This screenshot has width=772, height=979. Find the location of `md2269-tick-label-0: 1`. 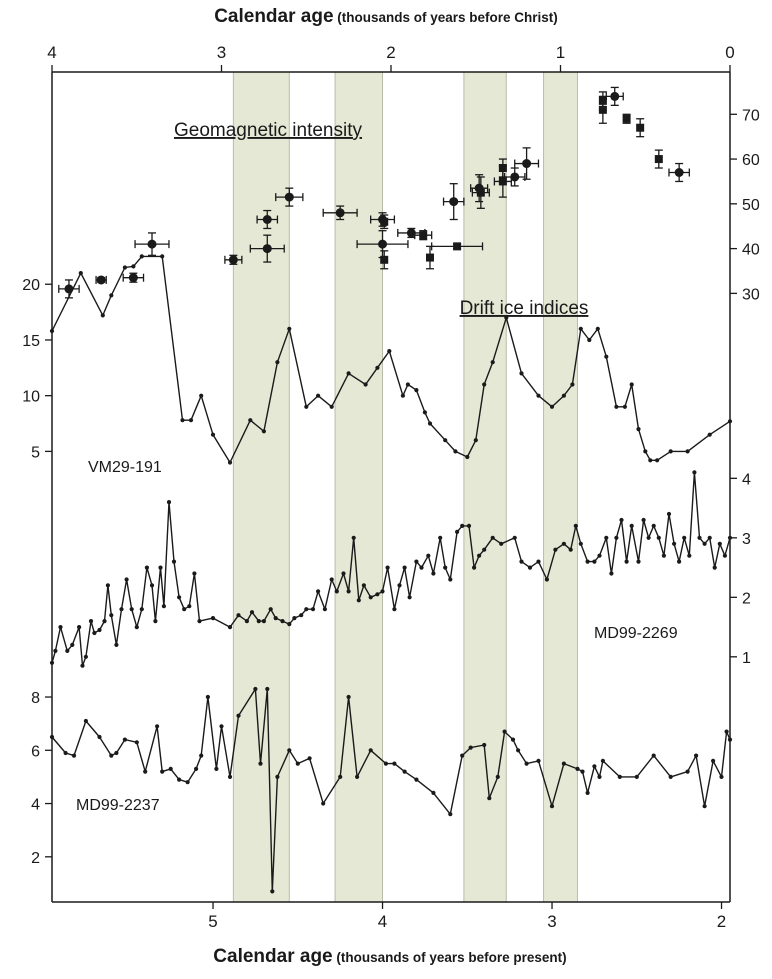

md2269-tick-label-0: 1 is located at coordinates (746, 658).